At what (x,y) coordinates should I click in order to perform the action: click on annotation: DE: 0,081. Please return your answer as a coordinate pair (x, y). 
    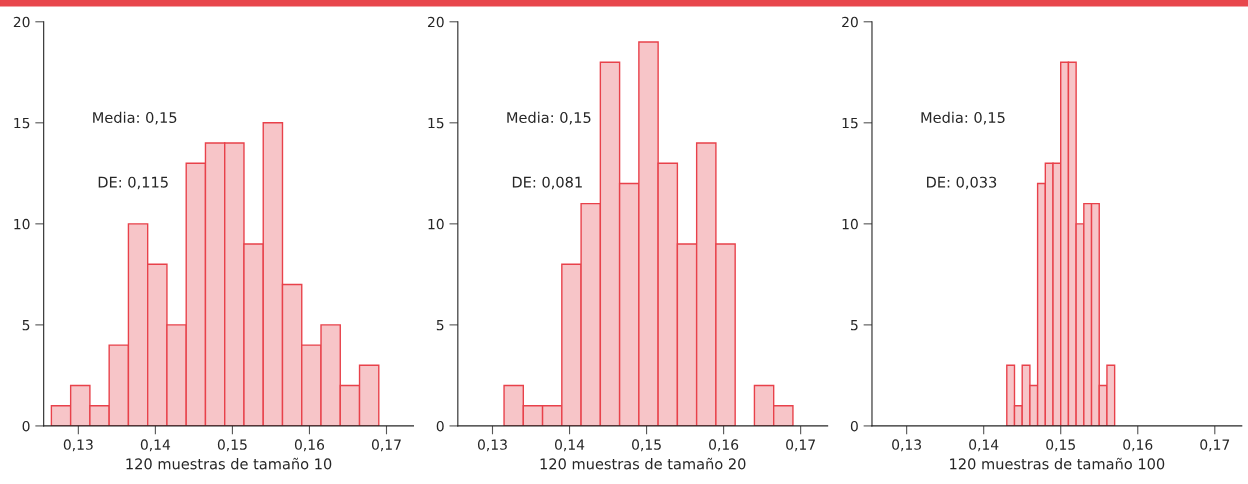
    Looking at the image, I should click on (547, 183).